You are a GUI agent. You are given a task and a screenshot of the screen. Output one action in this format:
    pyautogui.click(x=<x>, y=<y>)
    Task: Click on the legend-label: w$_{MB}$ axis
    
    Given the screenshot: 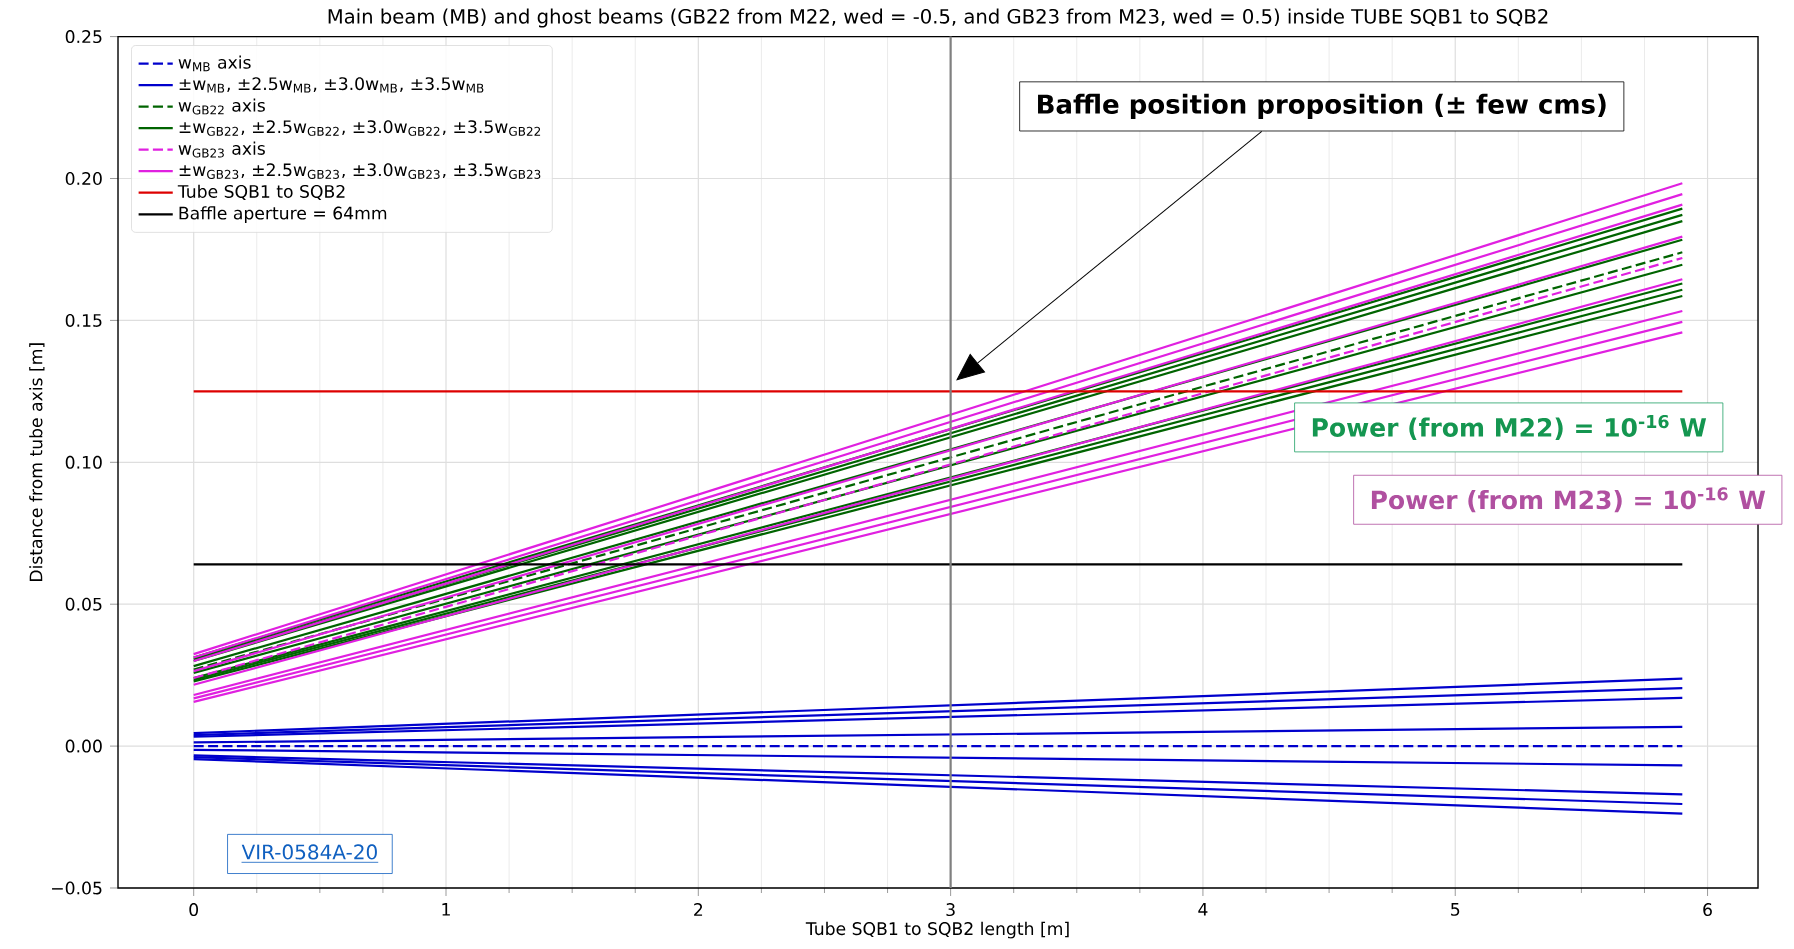 What is the action you would take?
    pyautogui.click(x=214, y=63)
    